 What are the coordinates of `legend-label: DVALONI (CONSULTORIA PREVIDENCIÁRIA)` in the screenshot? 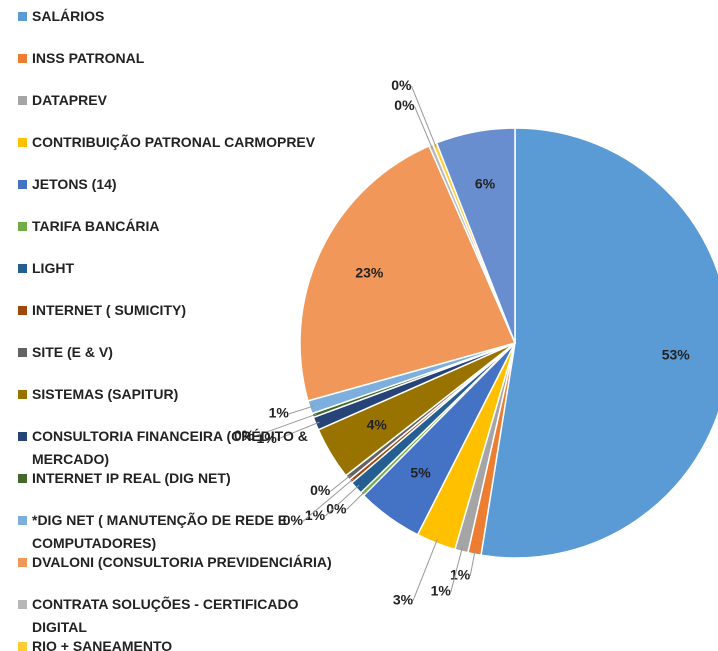 It's located at (182, 562).